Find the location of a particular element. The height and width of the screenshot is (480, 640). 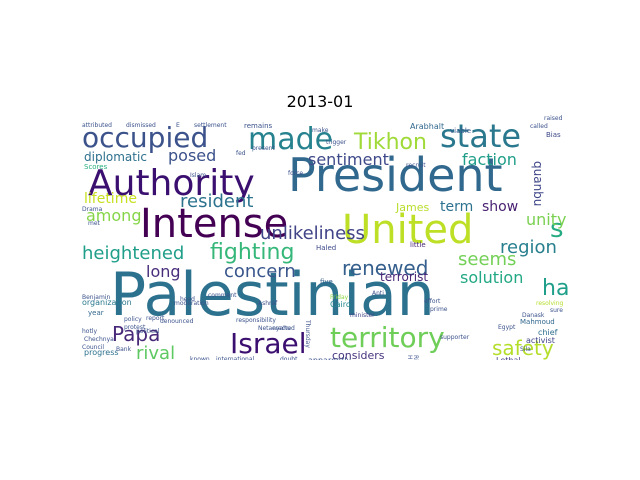

word-chechnya: Chechnya is located at coordinates (99, 339).